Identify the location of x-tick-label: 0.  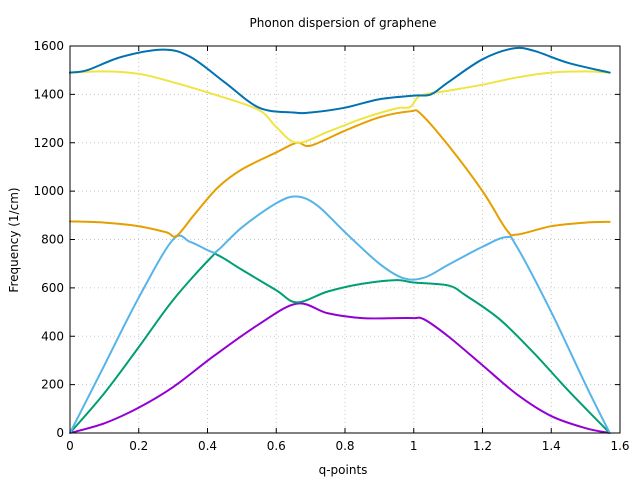
(70, 446).